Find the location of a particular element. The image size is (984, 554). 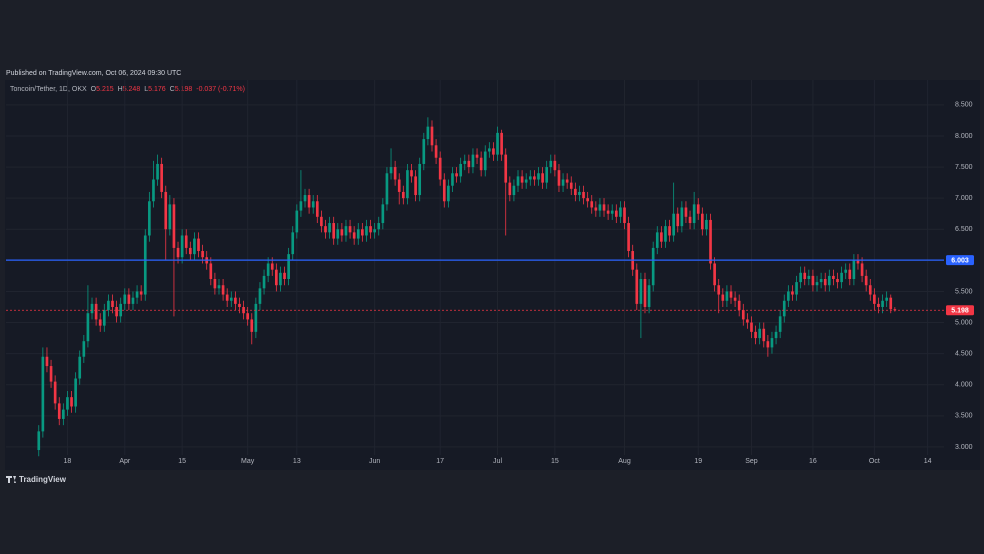

brand-logo: TradingView is located at coordinates (36, 479).